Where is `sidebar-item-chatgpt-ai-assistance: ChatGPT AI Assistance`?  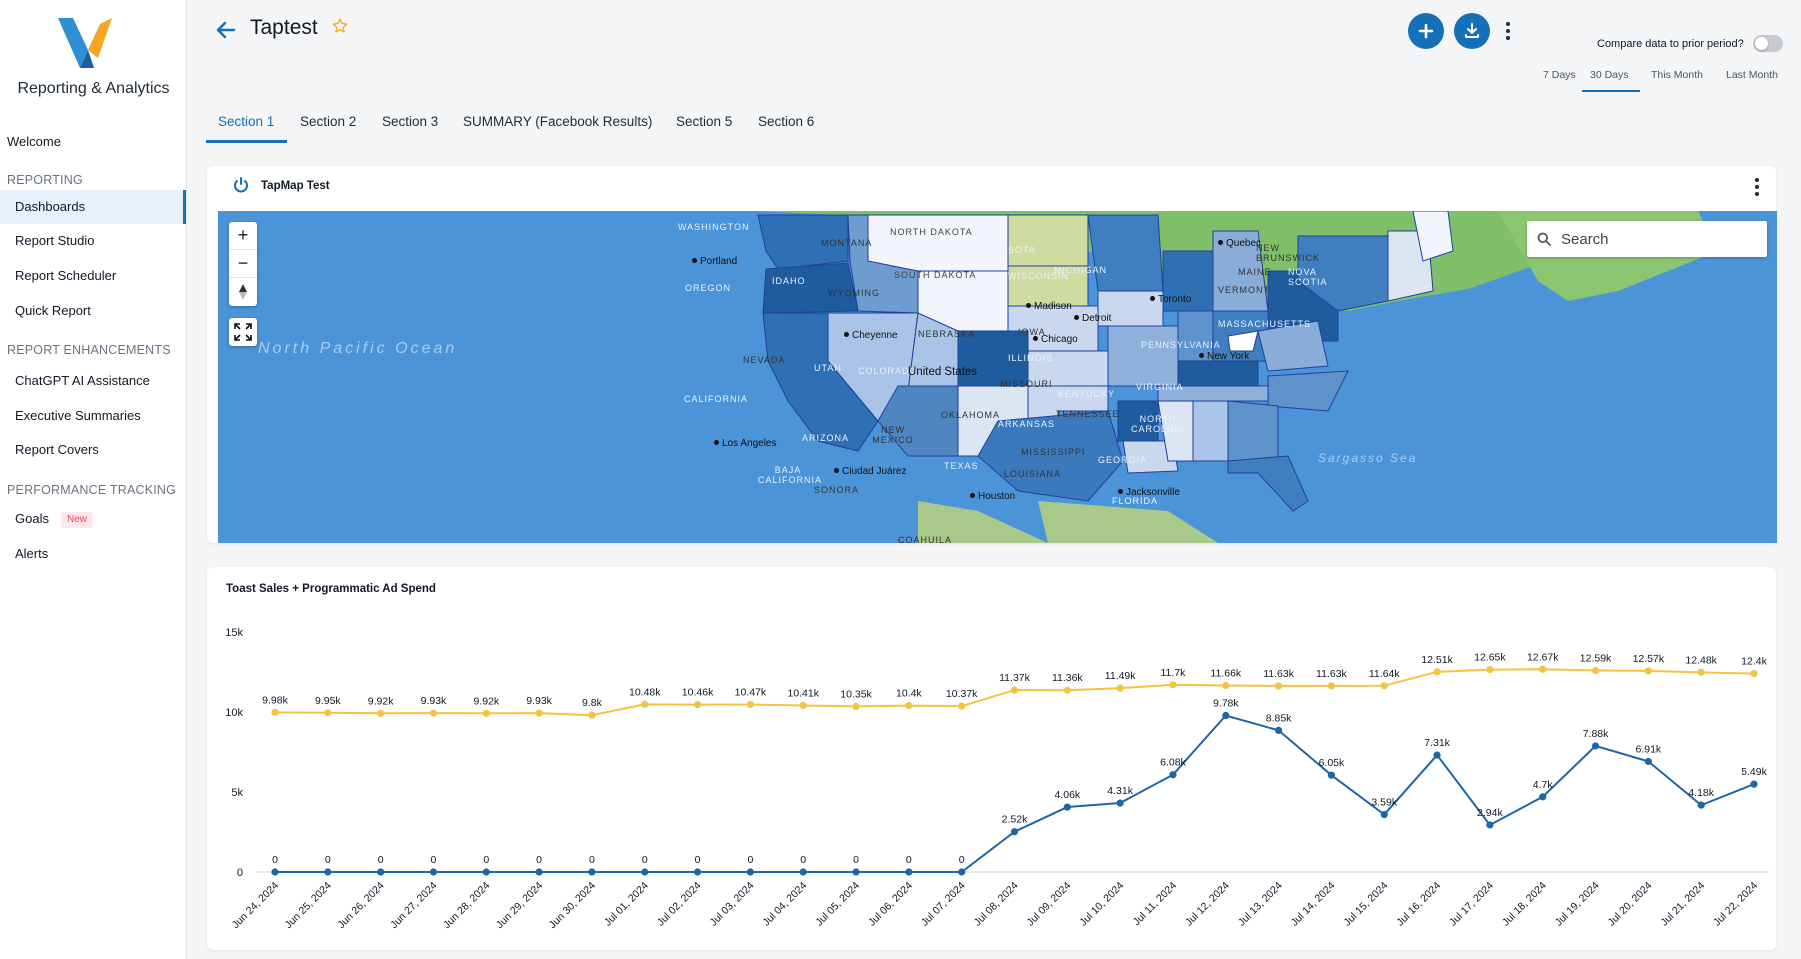
sidebar-item-chatgpt-ai-assistance: ChatGPT AI Assistance is located at coordinates (93, 381).